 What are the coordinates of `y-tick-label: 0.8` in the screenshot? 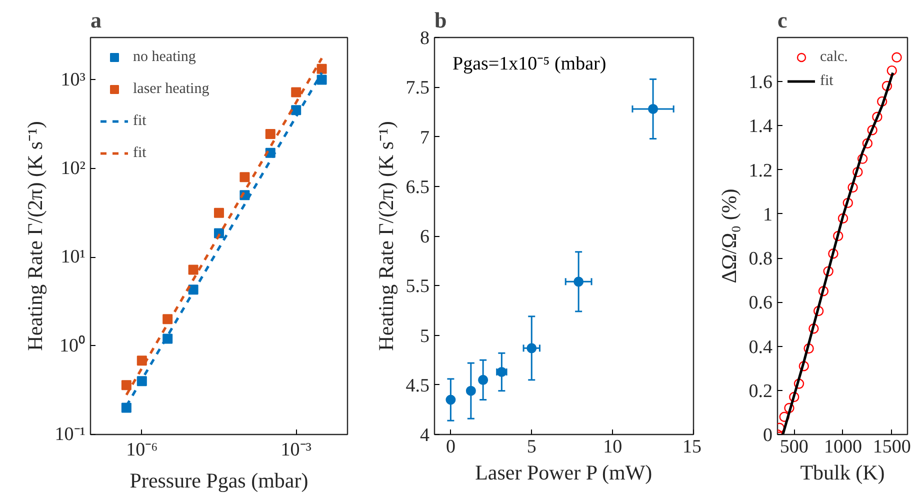 It's located at (760, 259).